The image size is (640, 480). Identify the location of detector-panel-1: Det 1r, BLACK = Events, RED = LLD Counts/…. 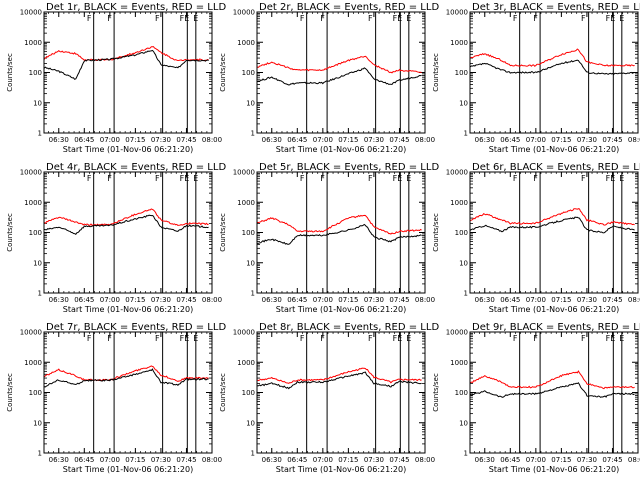
(116, 78).